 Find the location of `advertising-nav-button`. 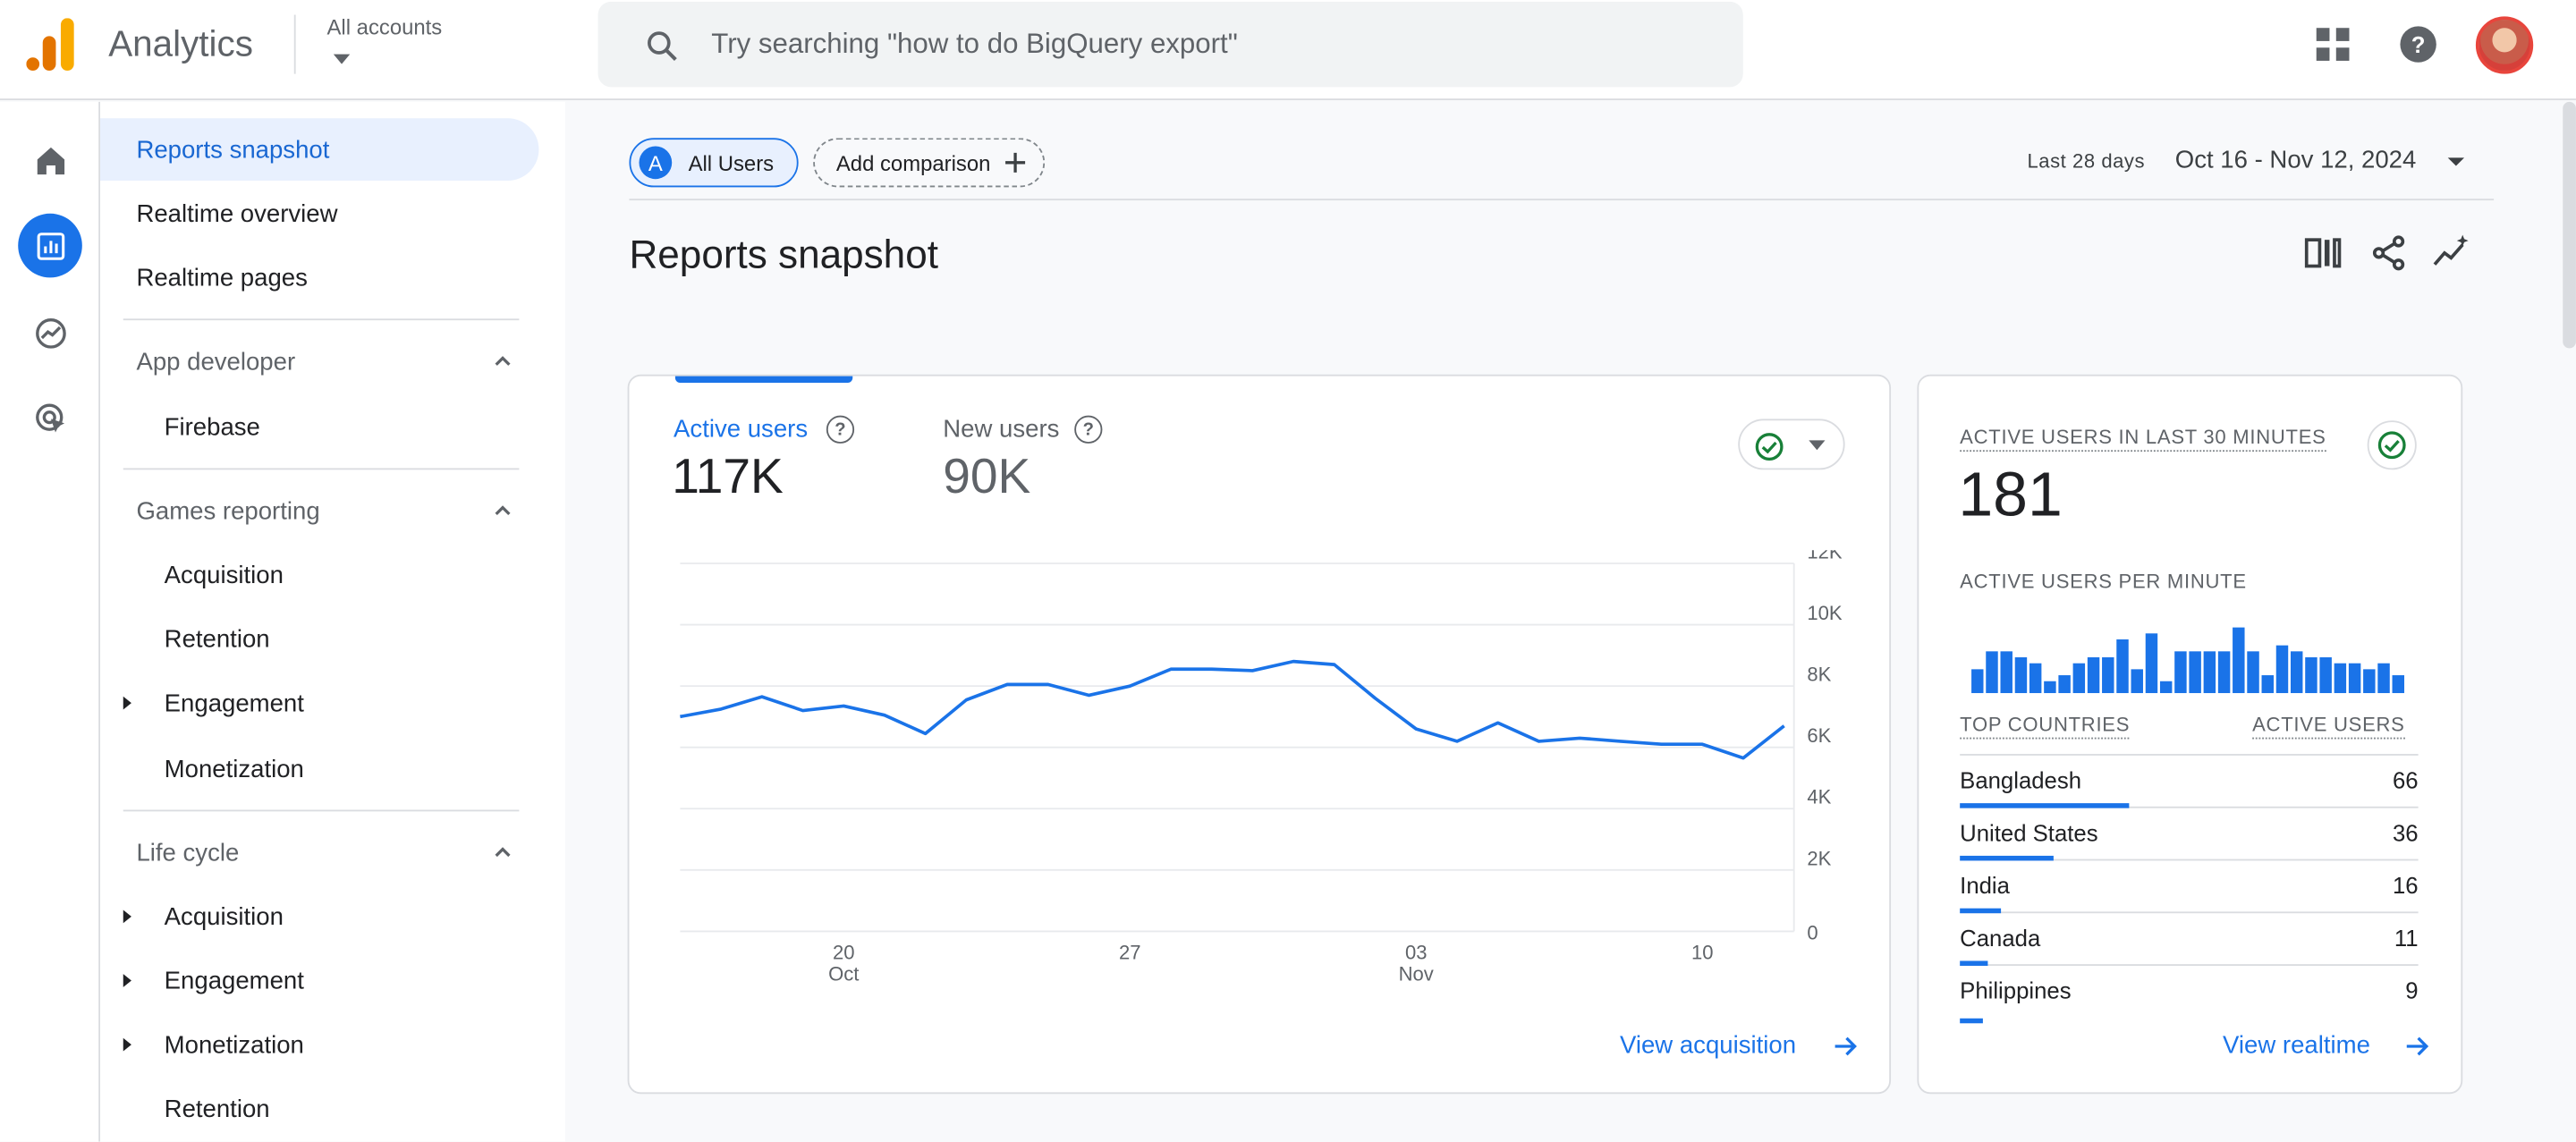

advertising-nav-button is located at coordinates (50, 419).